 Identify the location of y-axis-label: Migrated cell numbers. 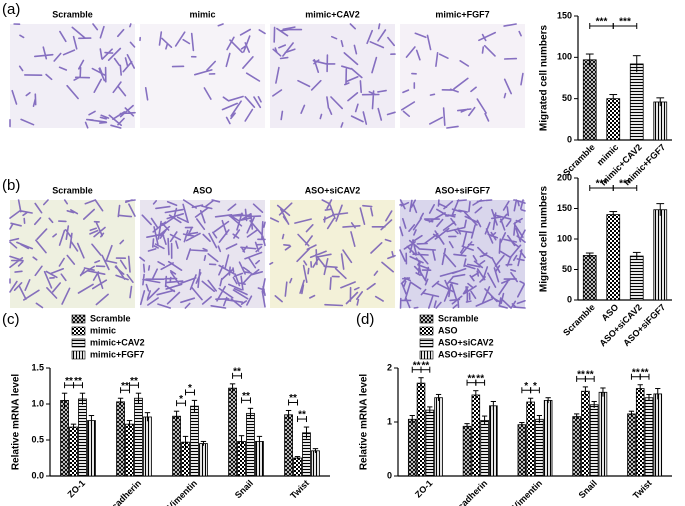
(544, 77).